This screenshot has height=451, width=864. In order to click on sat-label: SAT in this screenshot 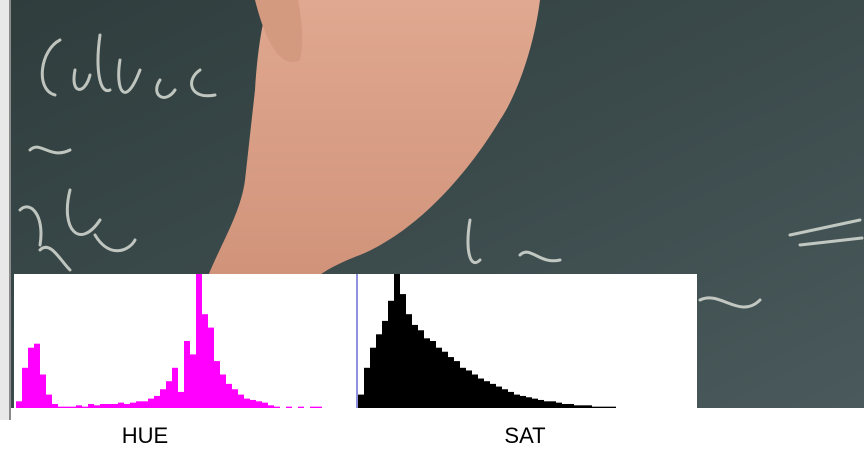, I will do `click(524, 434)`.